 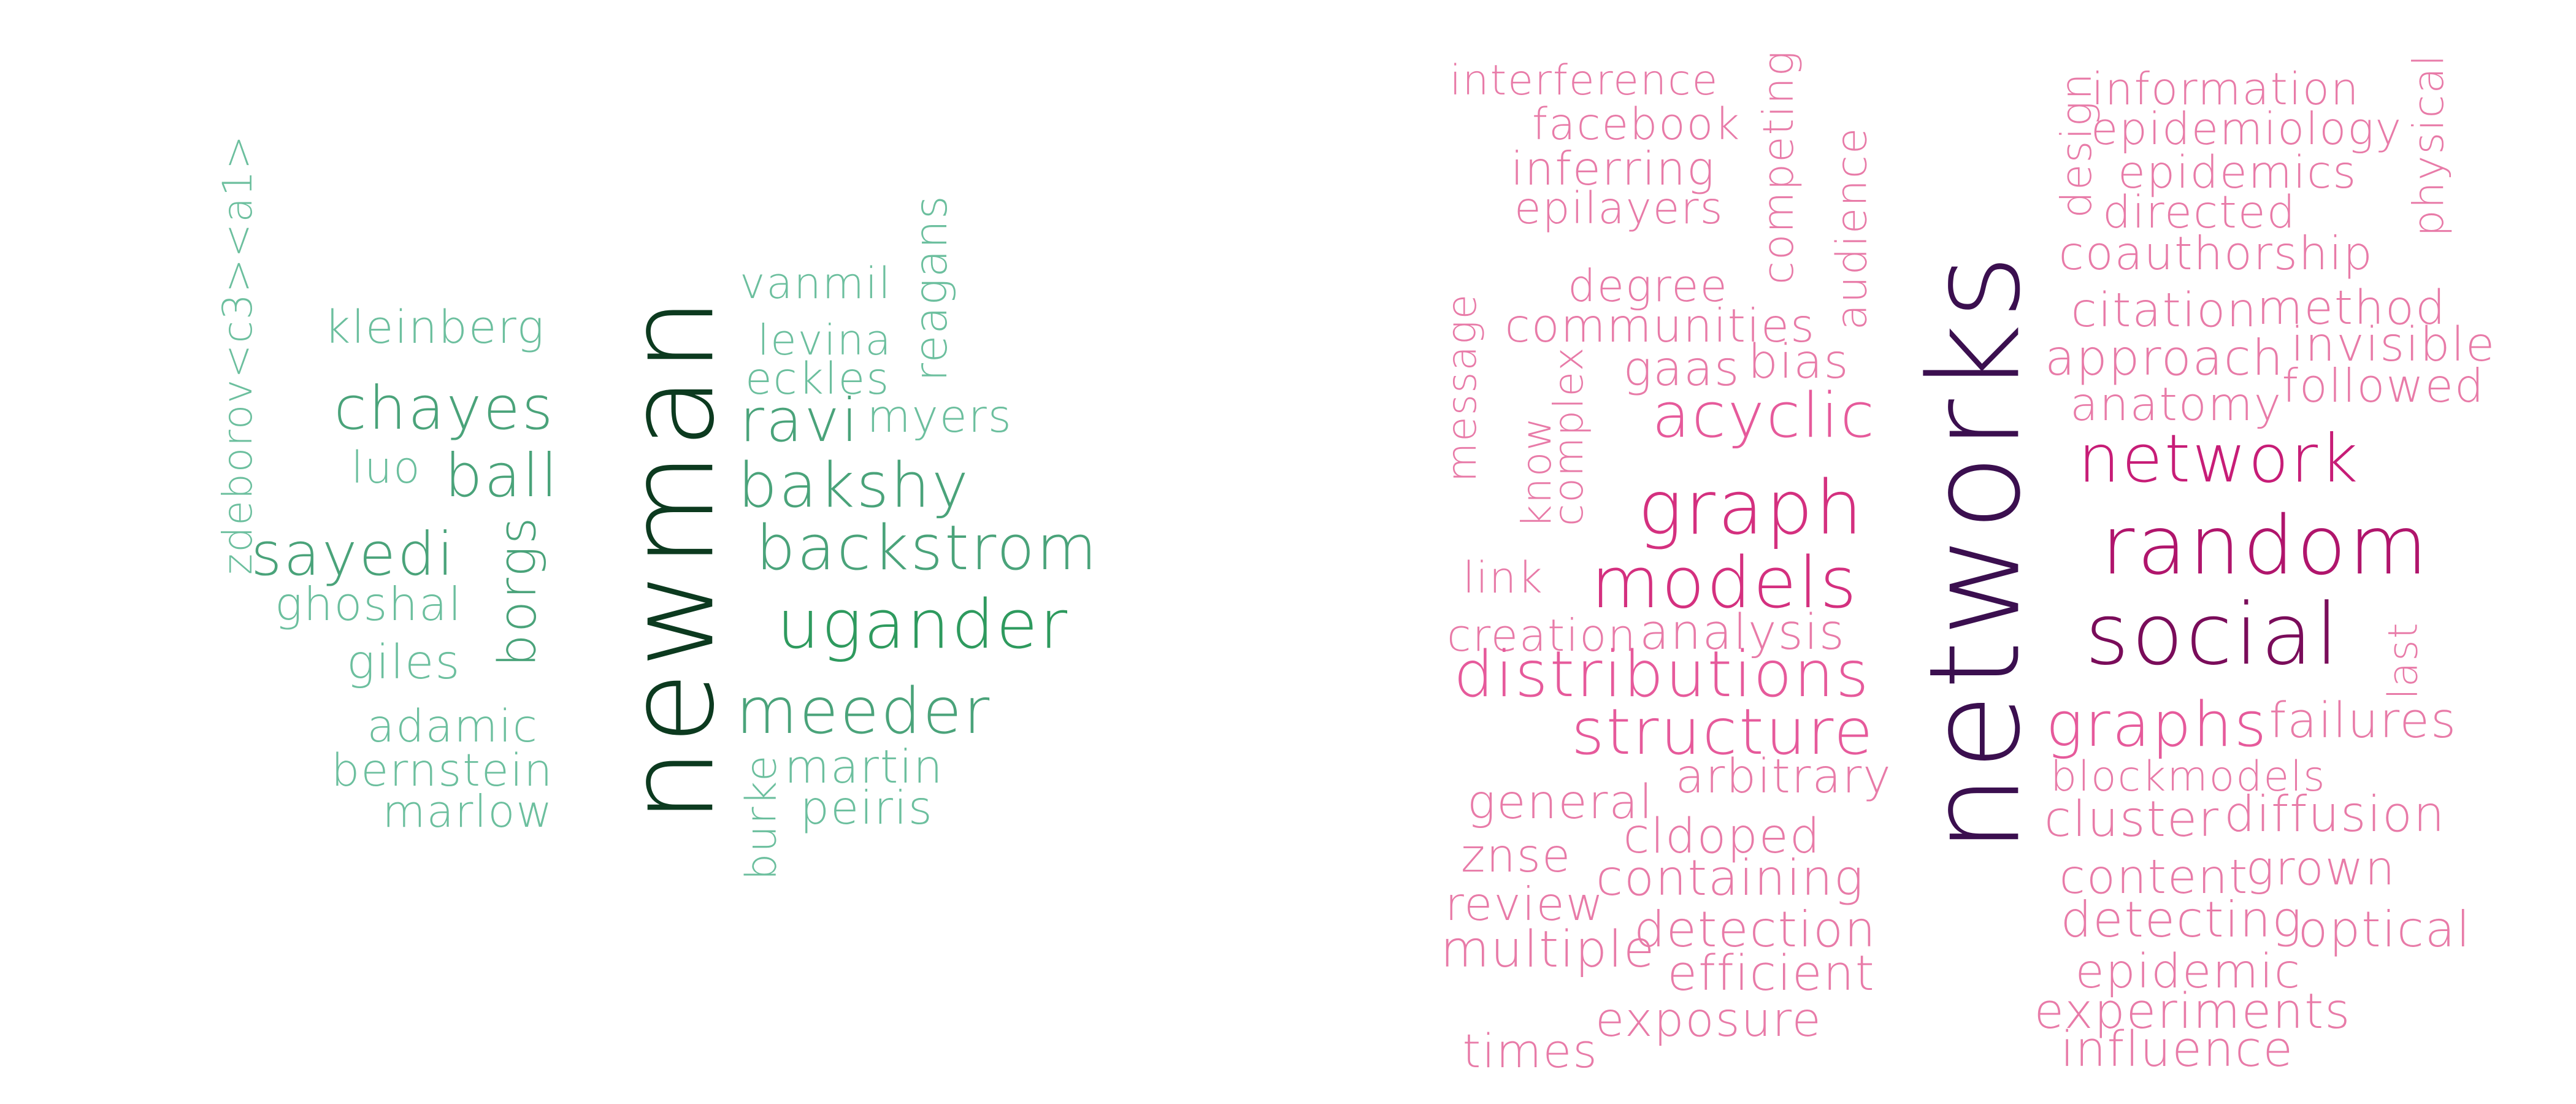 I want to click on word-network: network, so click(x=2219, y=459).